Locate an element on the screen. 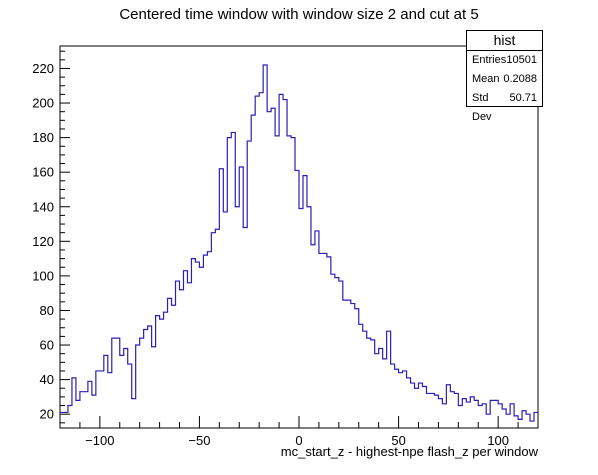 This screenshot has height=475, width=598. stats-entries-label: Entries is located at coordinates (489, 60).